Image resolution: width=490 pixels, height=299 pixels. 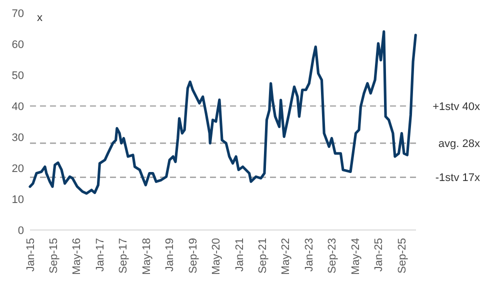 I want to click on ref-line-label: +1stv 40x, so click(x=456, y=106).